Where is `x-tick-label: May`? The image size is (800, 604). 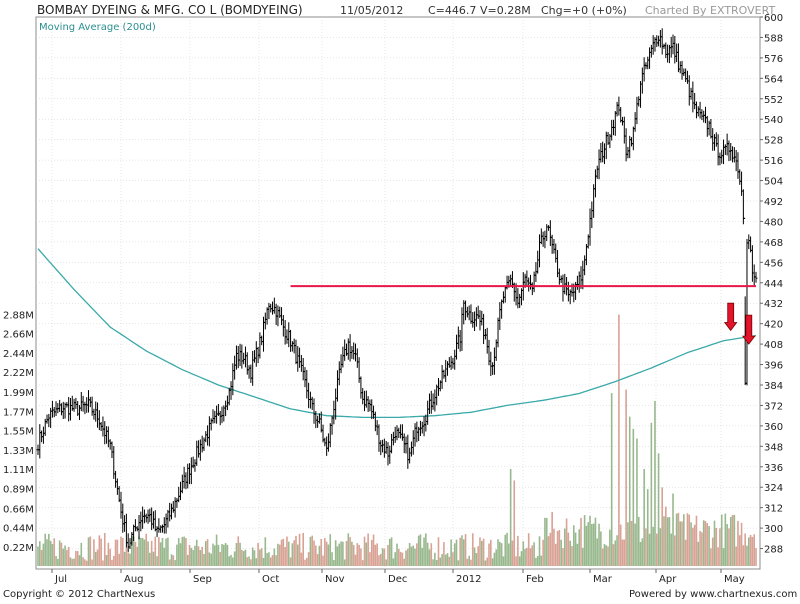
x-tick-label: May is located at coordinates (734, 579).